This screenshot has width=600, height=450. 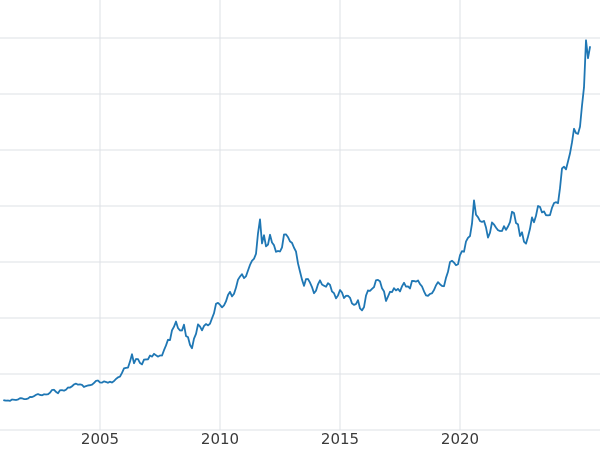 What do you see at coordinates (100, 439) in the screenshot?
I see `x-tick-label: 2005` at bounding box center [100, 439].